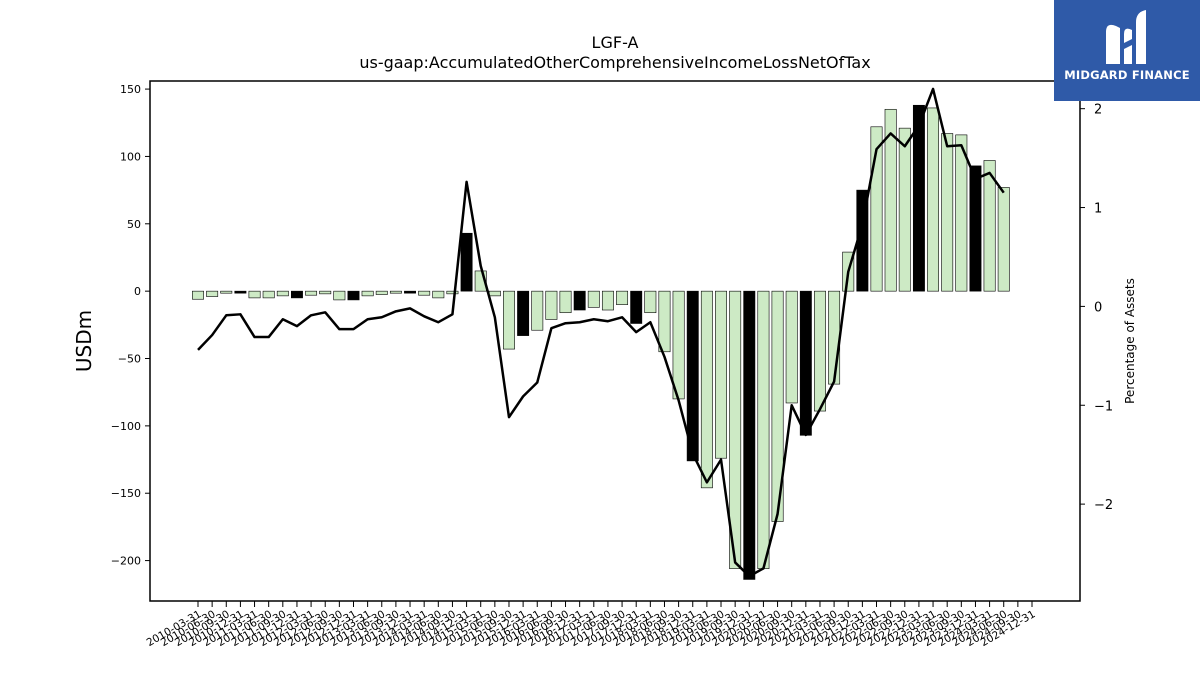  Describe the element at coordinates (130, 89) in the screenshot. I see `y-tick-label: 150` at that location.